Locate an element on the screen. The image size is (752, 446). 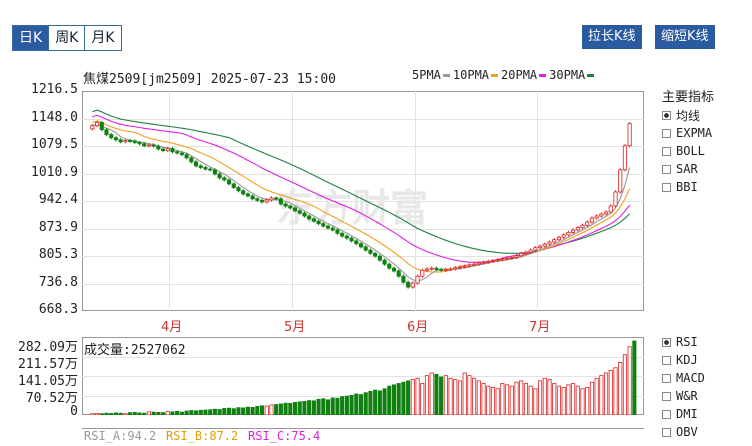
indicator-wr: W&R is located at coordinates (683, 396).